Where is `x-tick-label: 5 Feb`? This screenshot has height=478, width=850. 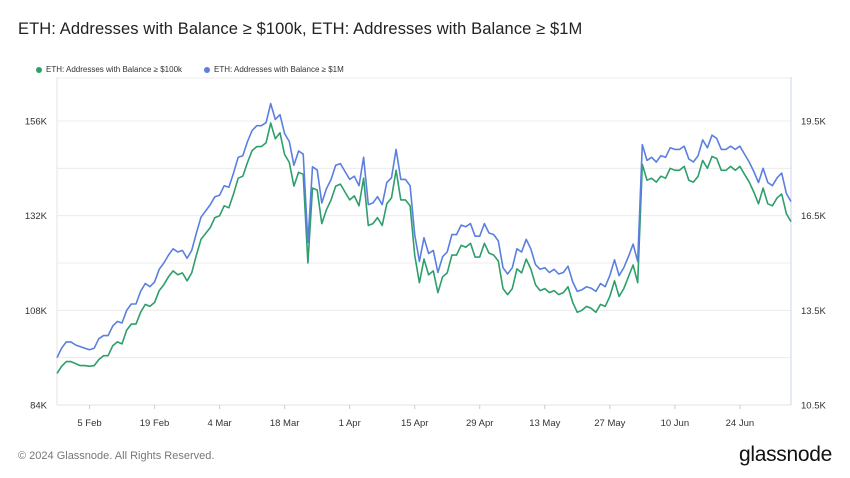 x-tick-label: 5 Feb is located at coordinates (89, 423).